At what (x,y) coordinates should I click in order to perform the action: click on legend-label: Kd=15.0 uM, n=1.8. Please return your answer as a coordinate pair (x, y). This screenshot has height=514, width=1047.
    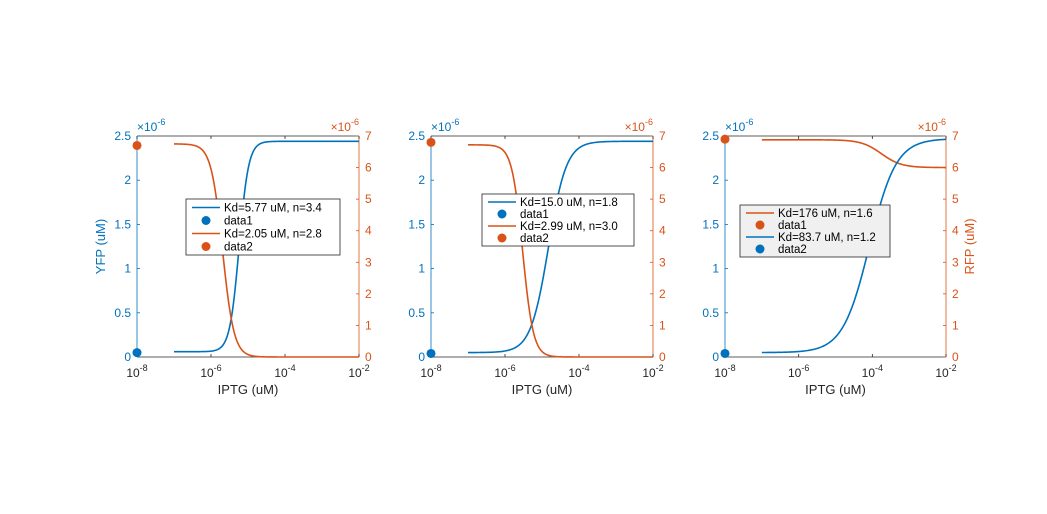
    Looking at the image, I should click on (569, 203).